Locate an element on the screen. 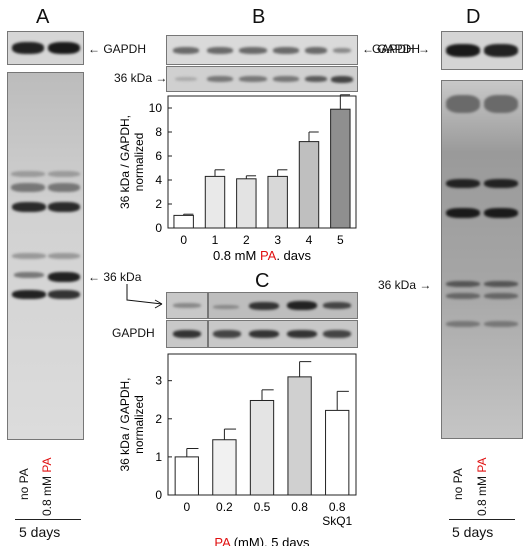 This screenshot has width=530, height=550. blot-a-gapdh is located at coordinates (45, 48).